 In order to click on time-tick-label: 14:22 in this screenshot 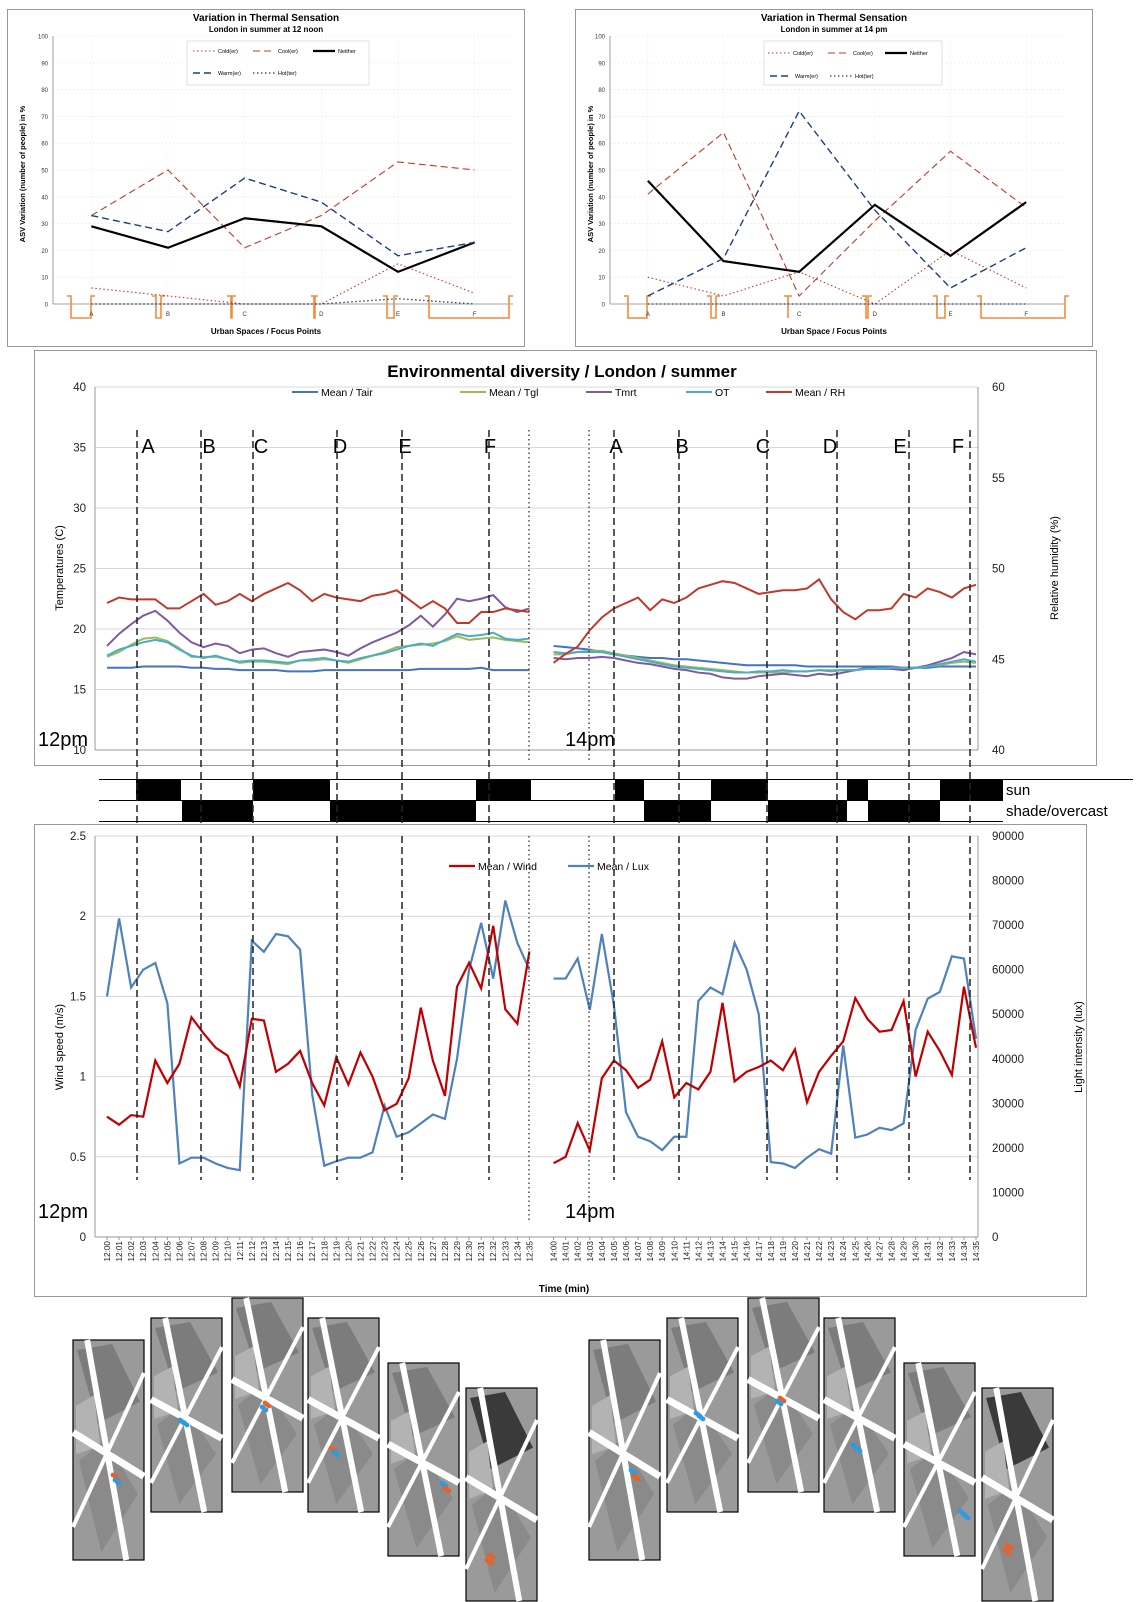, I will do `click(819, 1251)`.